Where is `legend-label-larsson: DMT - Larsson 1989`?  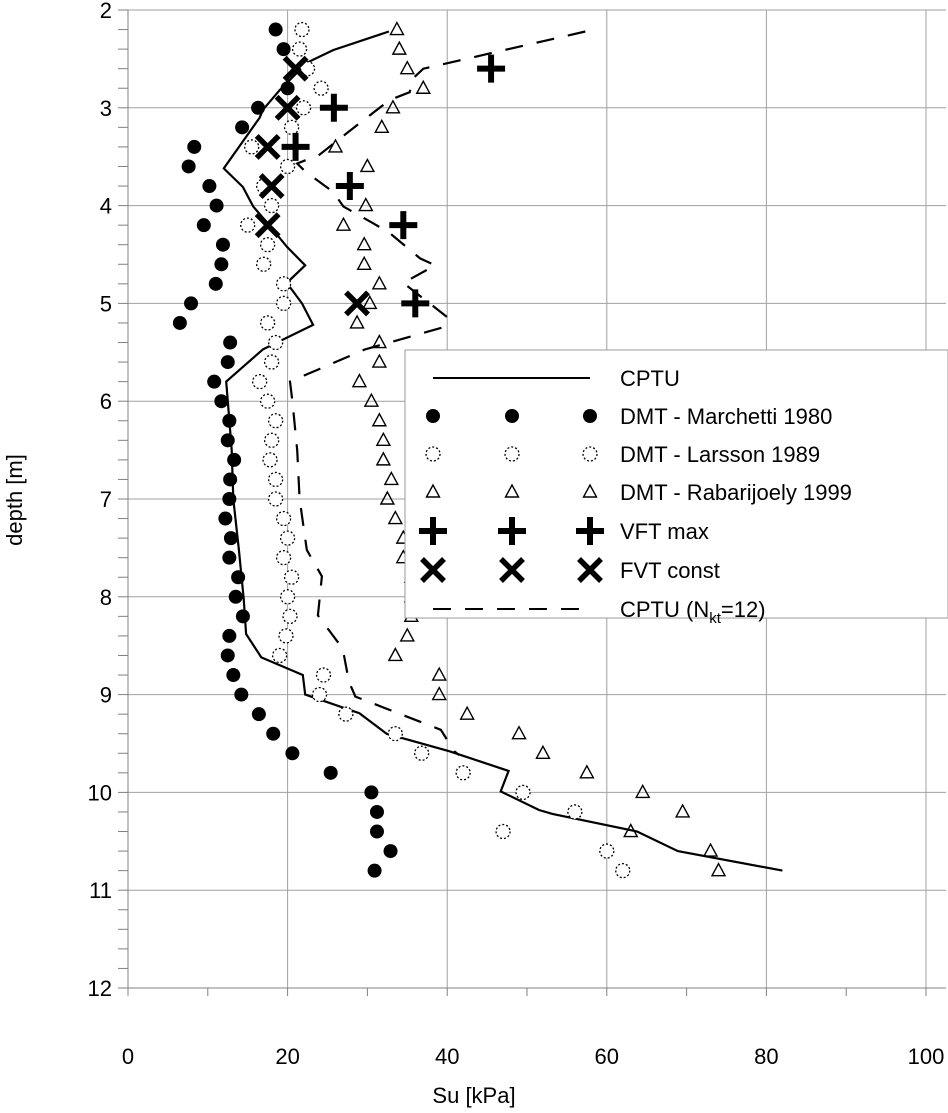
legend-label-larsson: DMT - Larsson 1989 is located at coordinates (720, 454).